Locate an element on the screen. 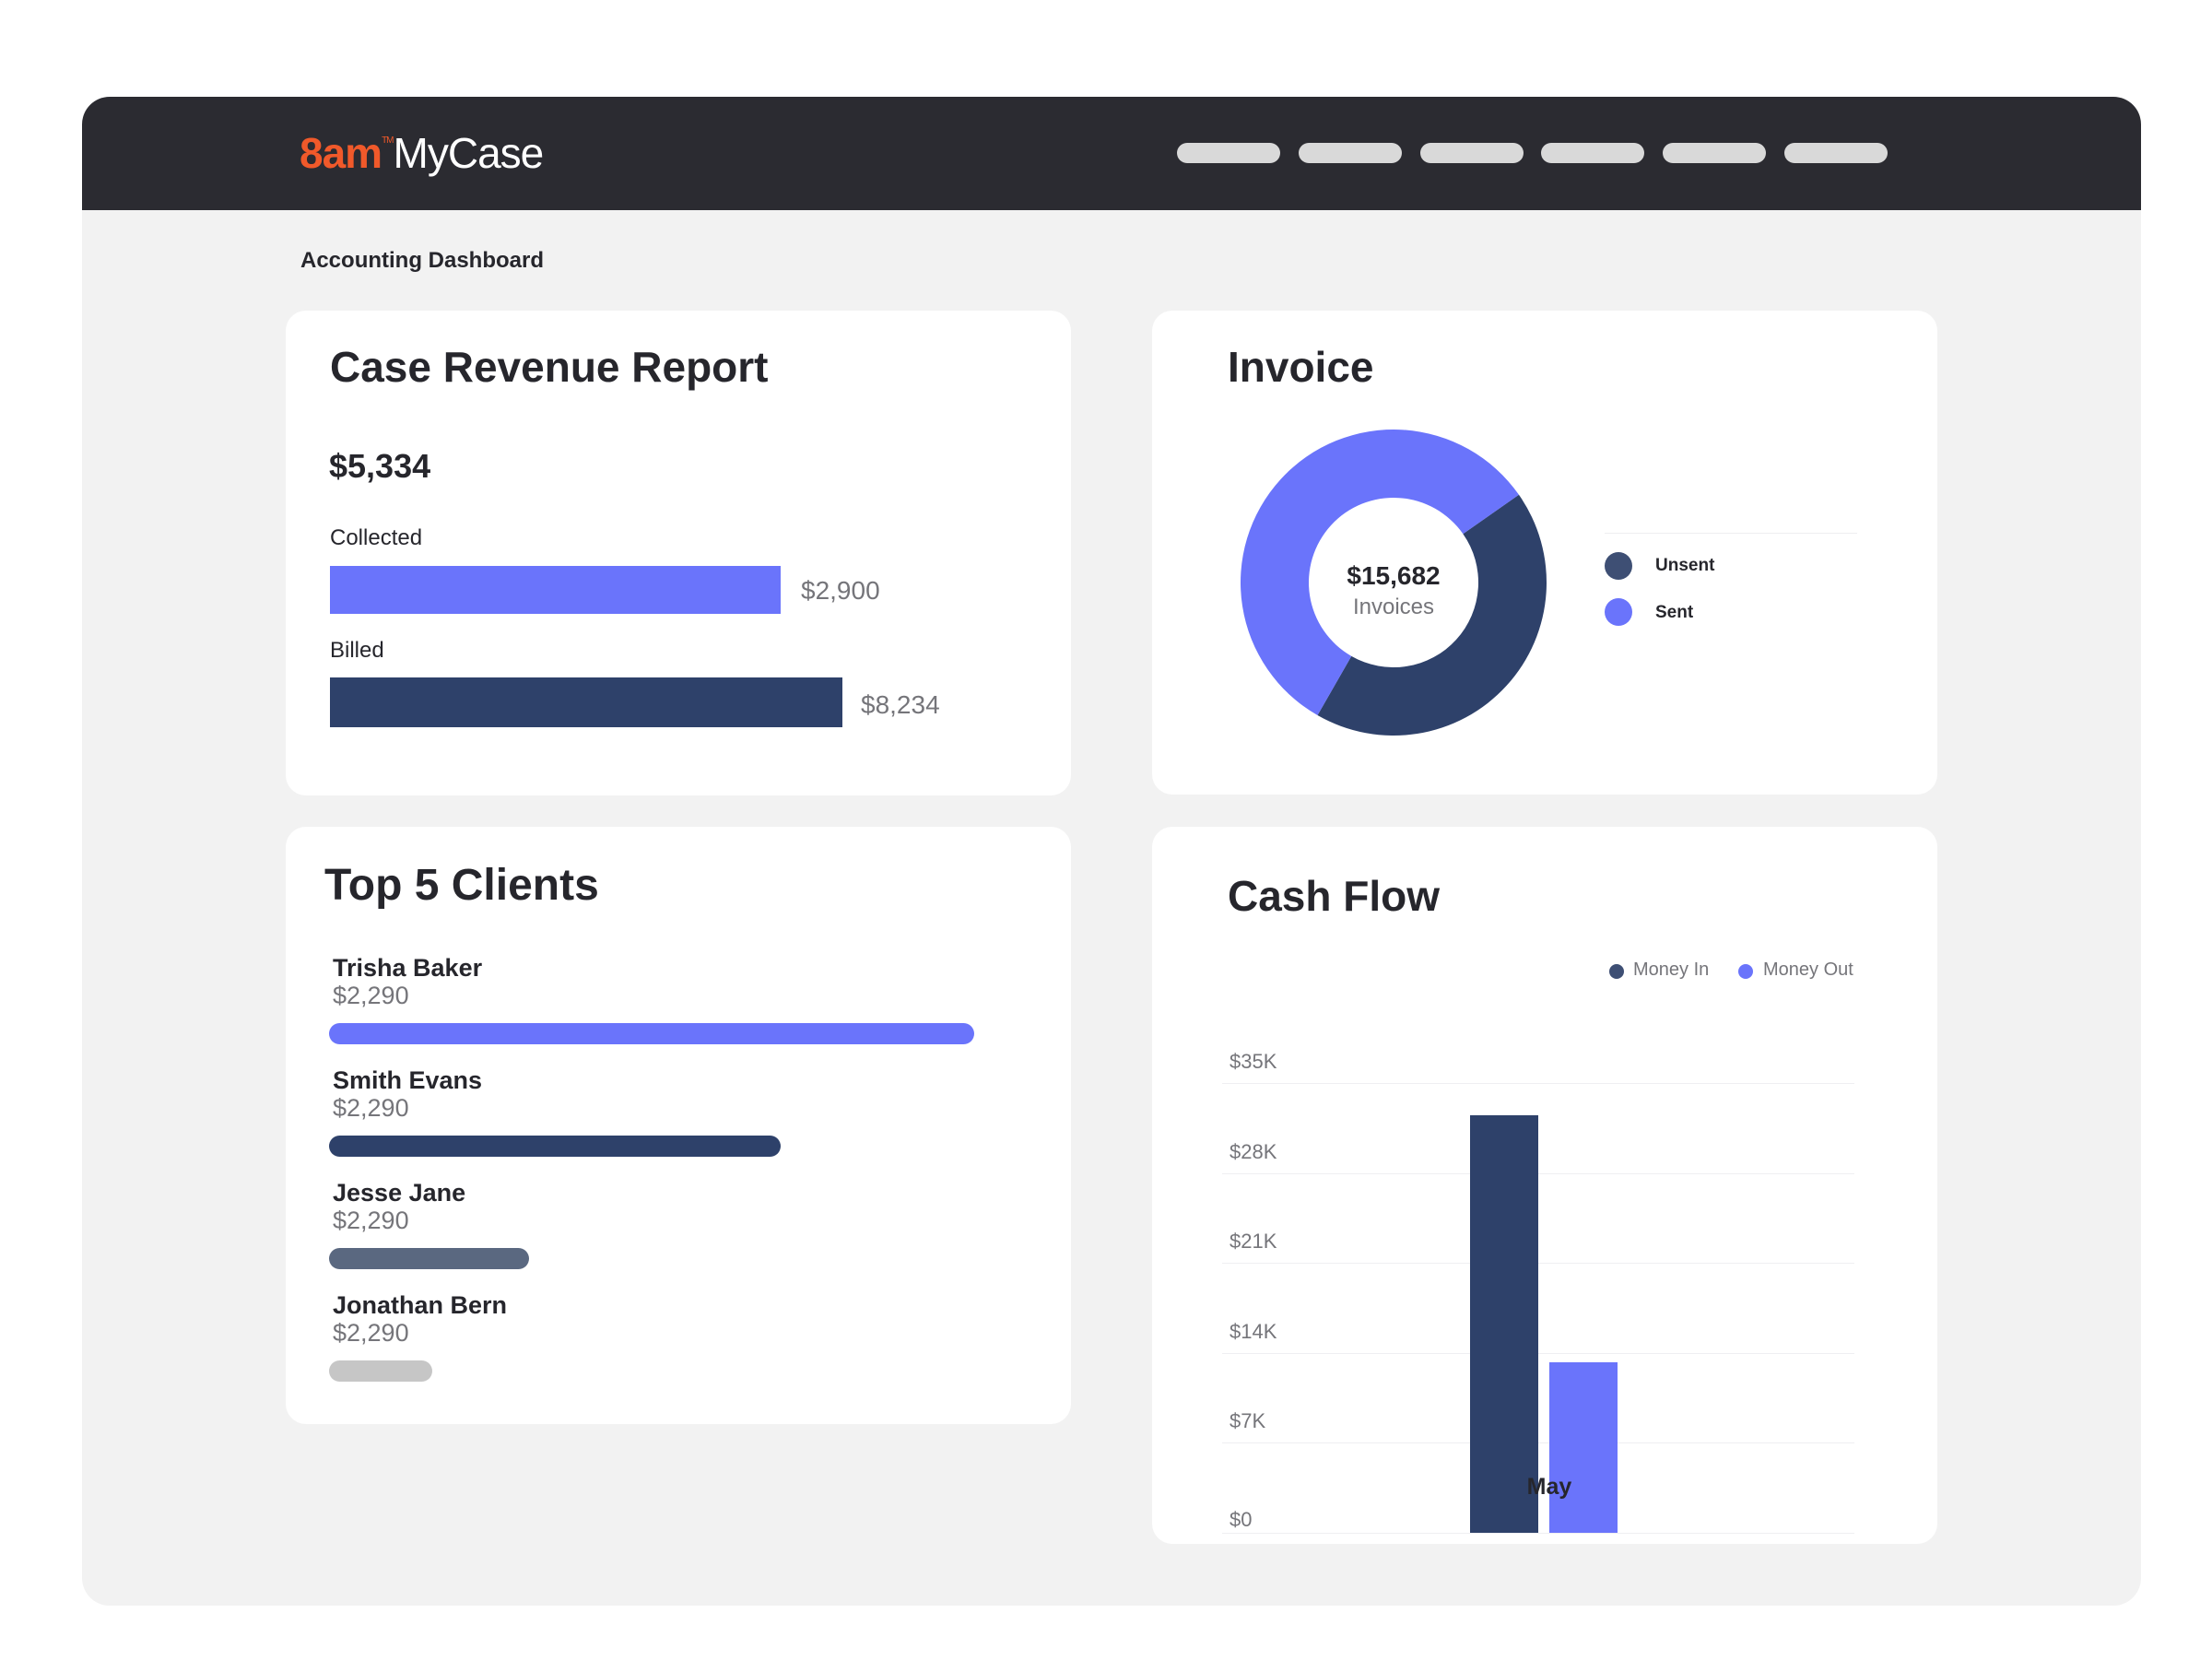  y-tick-label: $7K is located at coordinates (1248, 1421).